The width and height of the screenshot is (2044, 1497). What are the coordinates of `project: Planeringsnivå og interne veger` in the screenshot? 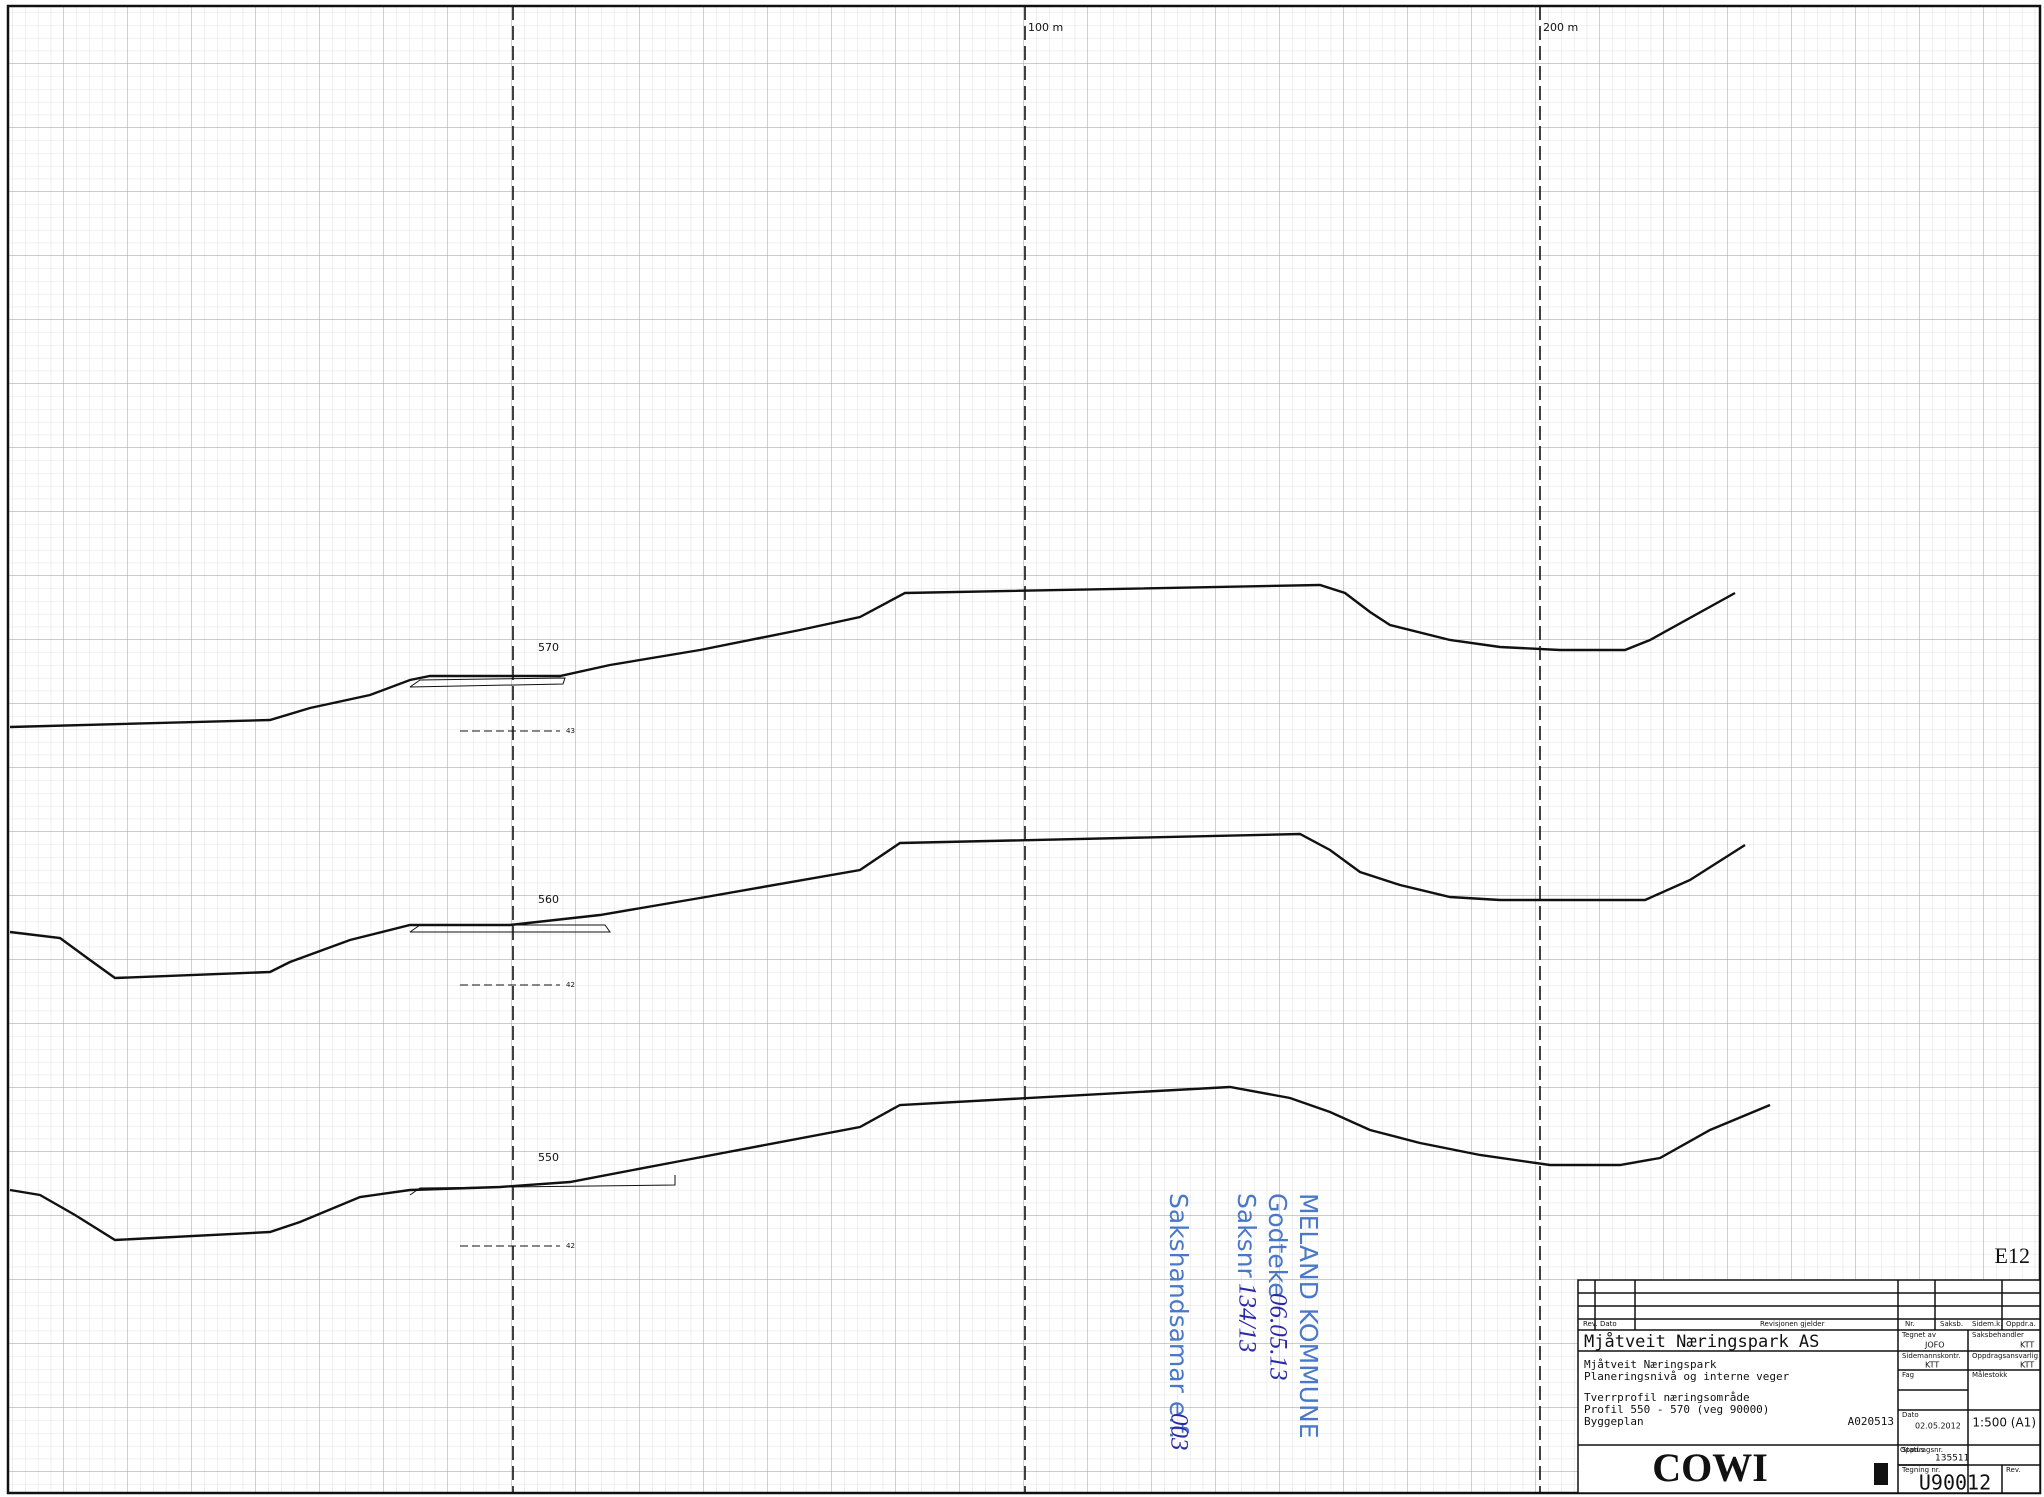 It's located at (1687, 1376).